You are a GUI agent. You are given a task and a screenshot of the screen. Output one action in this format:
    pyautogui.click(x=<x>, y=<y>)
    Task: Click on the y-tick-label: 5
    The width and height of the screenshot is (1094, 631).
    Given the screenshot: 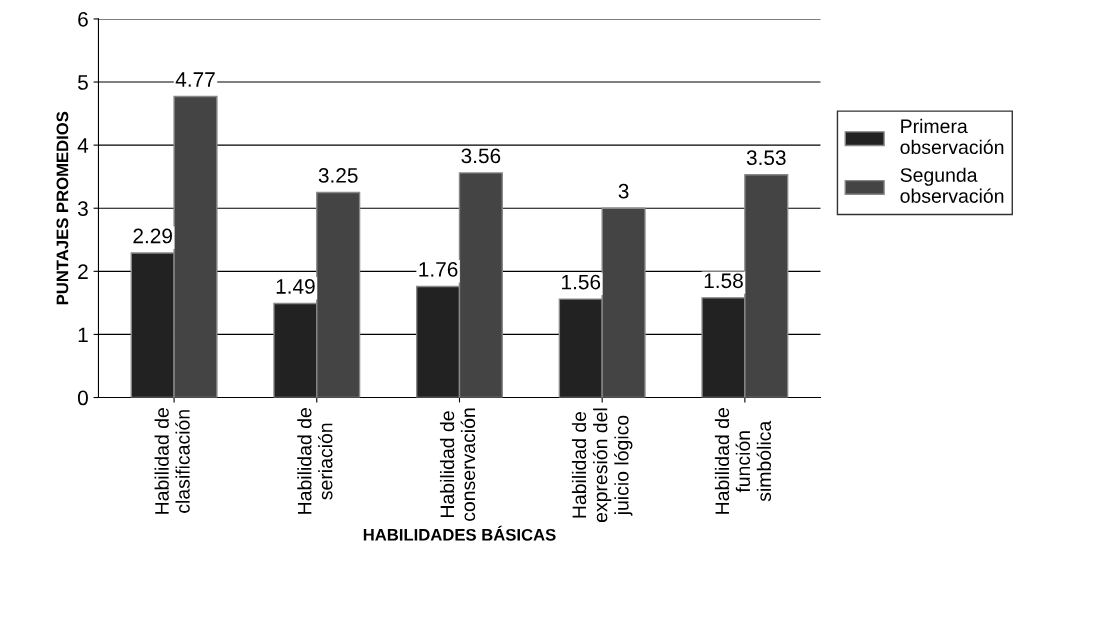 What is the action you would take?
    pyautogui.click(x=82, y=82)
    